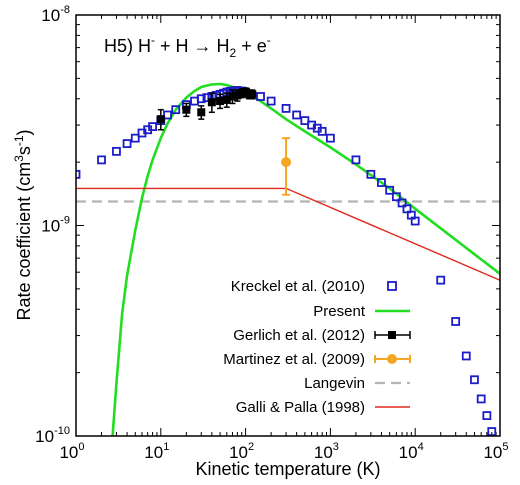  I want to click on legend-label: Present, so click(339, 311).